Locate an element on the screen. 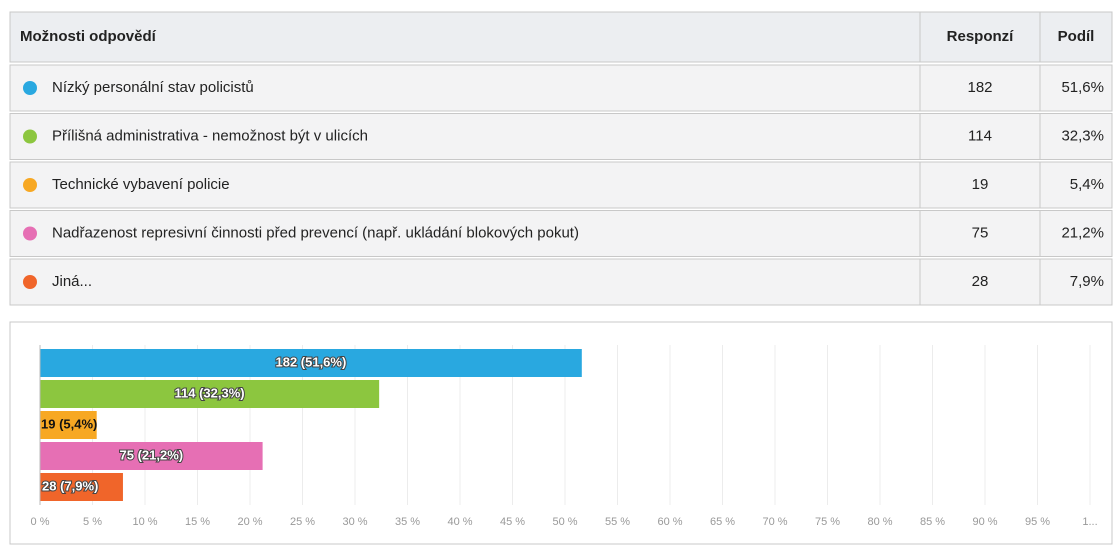 Image resolution: width=1113 pixels, height=550 pixels. row-responses: 19 is located at coordinates (980, 184).